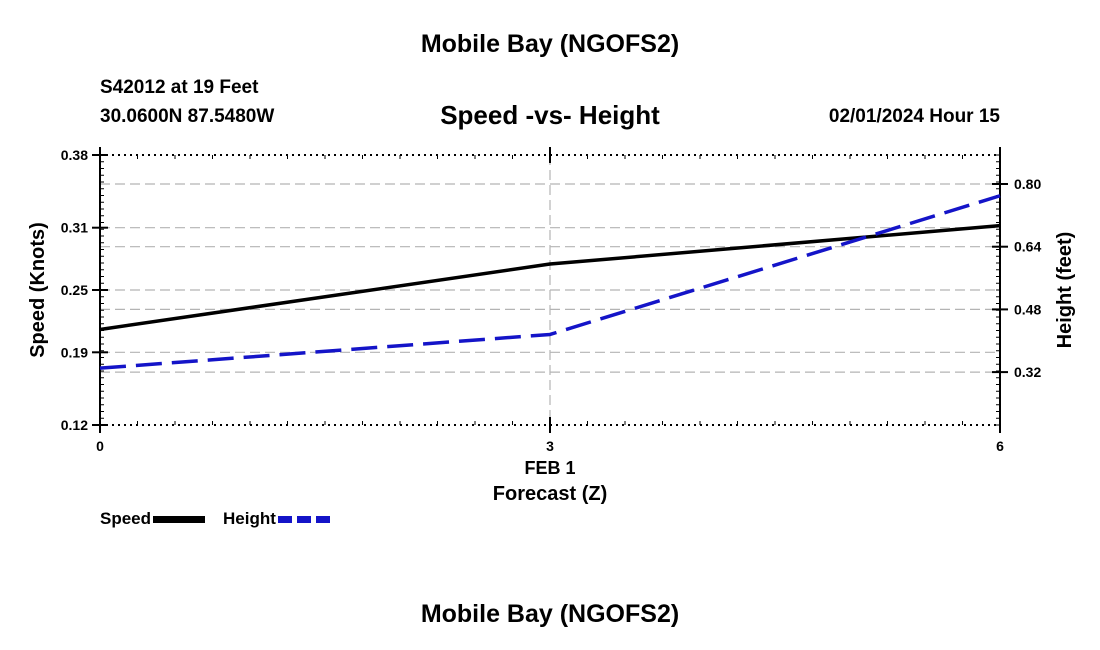 This screenshot has width=1100, height=650. I want to click on x-date-label: FEB 1, so click(549, 468).